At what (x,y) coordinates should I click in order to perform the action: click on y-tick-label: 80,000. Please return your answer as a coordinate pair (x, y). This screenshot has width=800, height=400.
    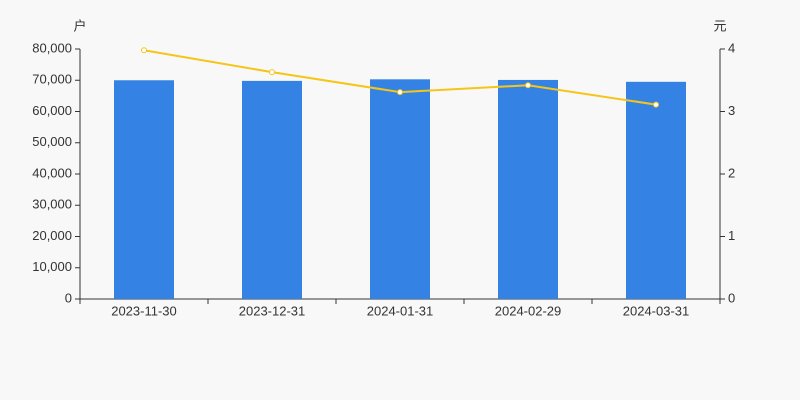
    Looking at the image, I should click on (52, 47).